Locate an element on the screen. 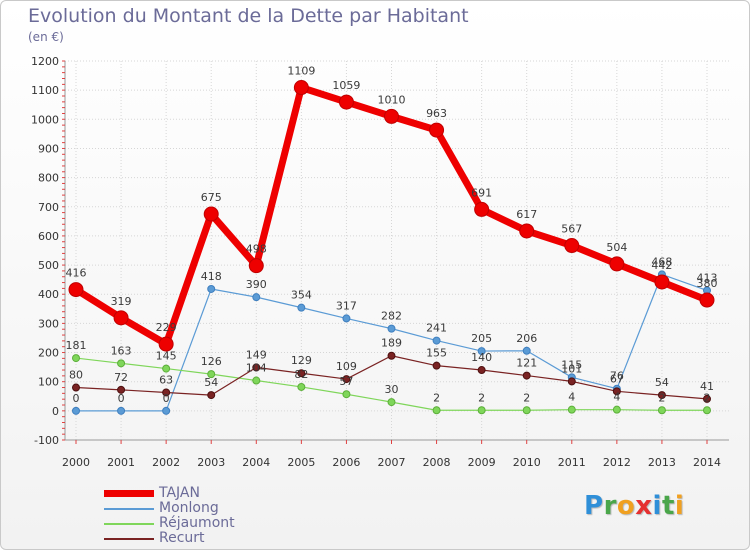 The width and height of the screenshot is (750, 550). data-label: 145 is located at coordinates (166, 356).